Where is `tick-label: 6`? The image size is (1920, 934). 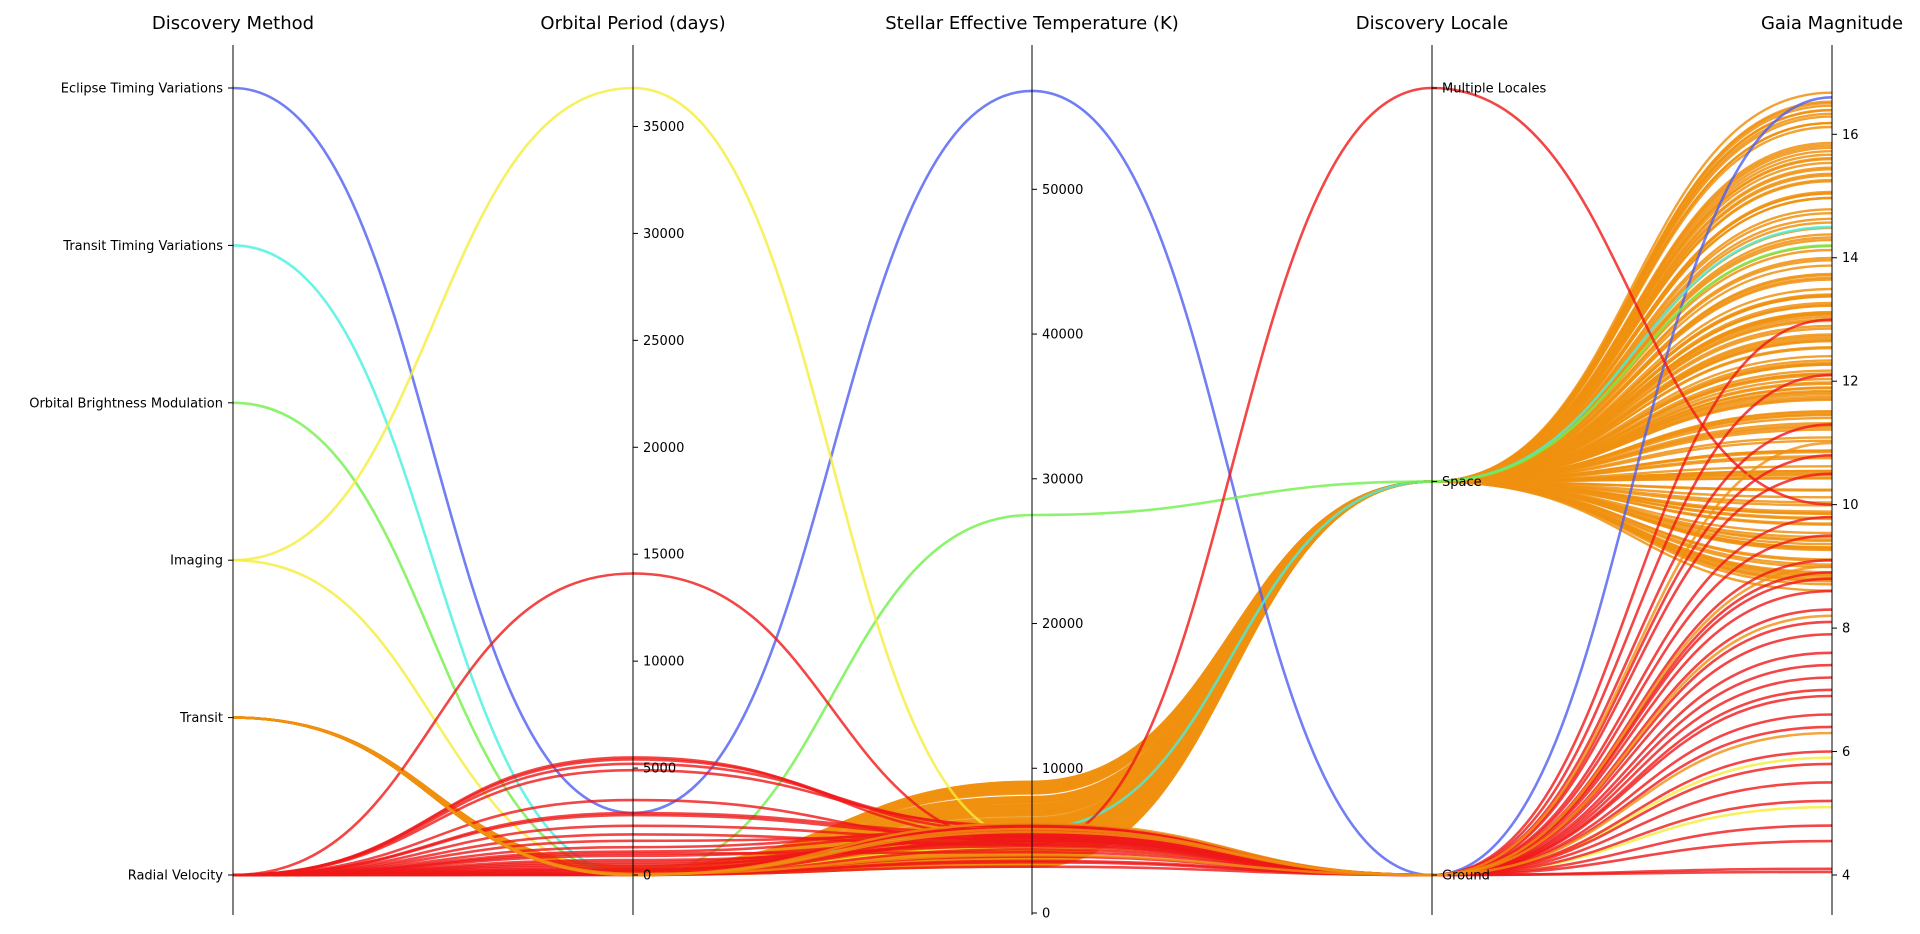
tick-label: 6 is located at coordinates (1846, 752).